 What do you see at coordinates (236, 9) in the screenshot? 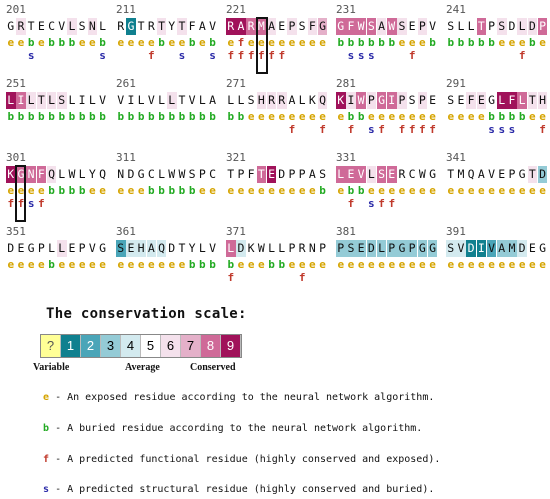
I see `block-position-number: 221` at bounding box center [236, 9].